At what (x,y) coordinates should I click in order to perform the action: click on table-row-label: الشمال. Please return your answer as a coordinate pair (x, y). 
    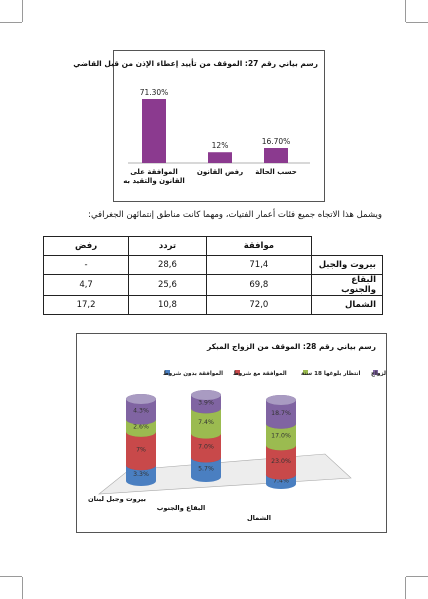
    Looking at the image, I should click on (347, 305).